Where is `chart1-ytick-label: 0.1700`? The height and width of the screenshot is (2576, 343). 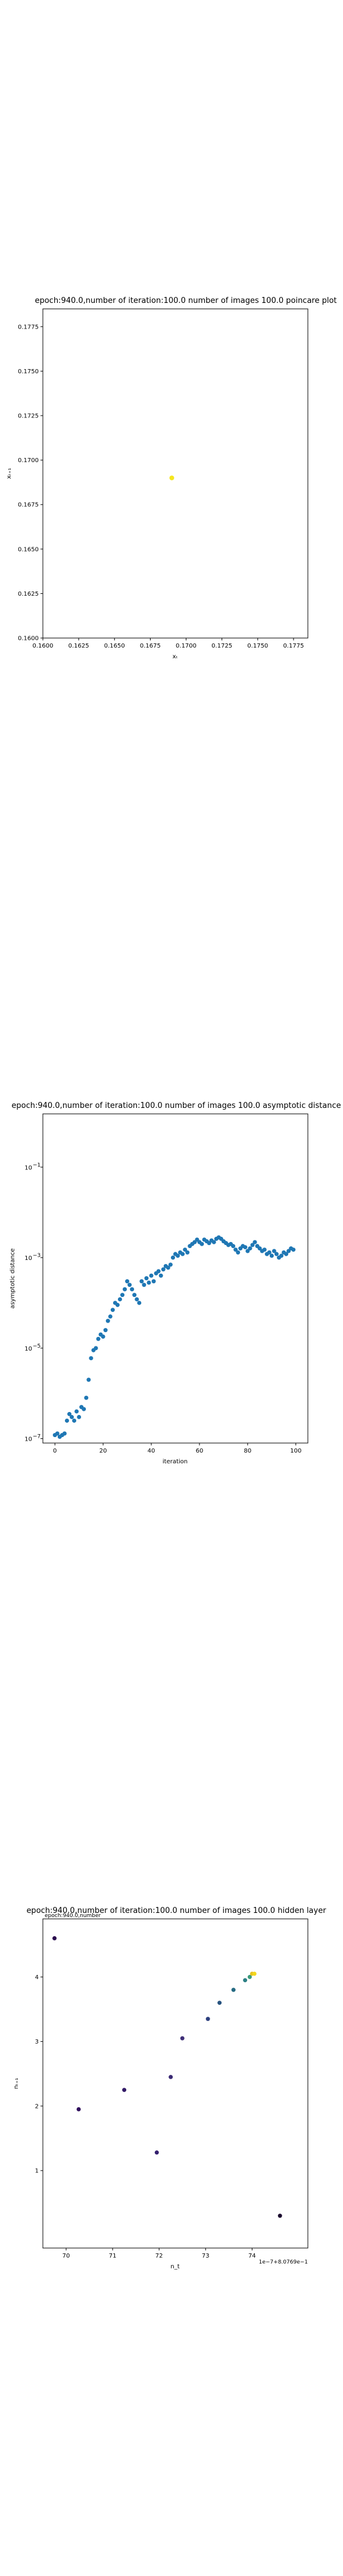
chart1-ytick-label: 0.1700 is located at coordinates (29, 461).